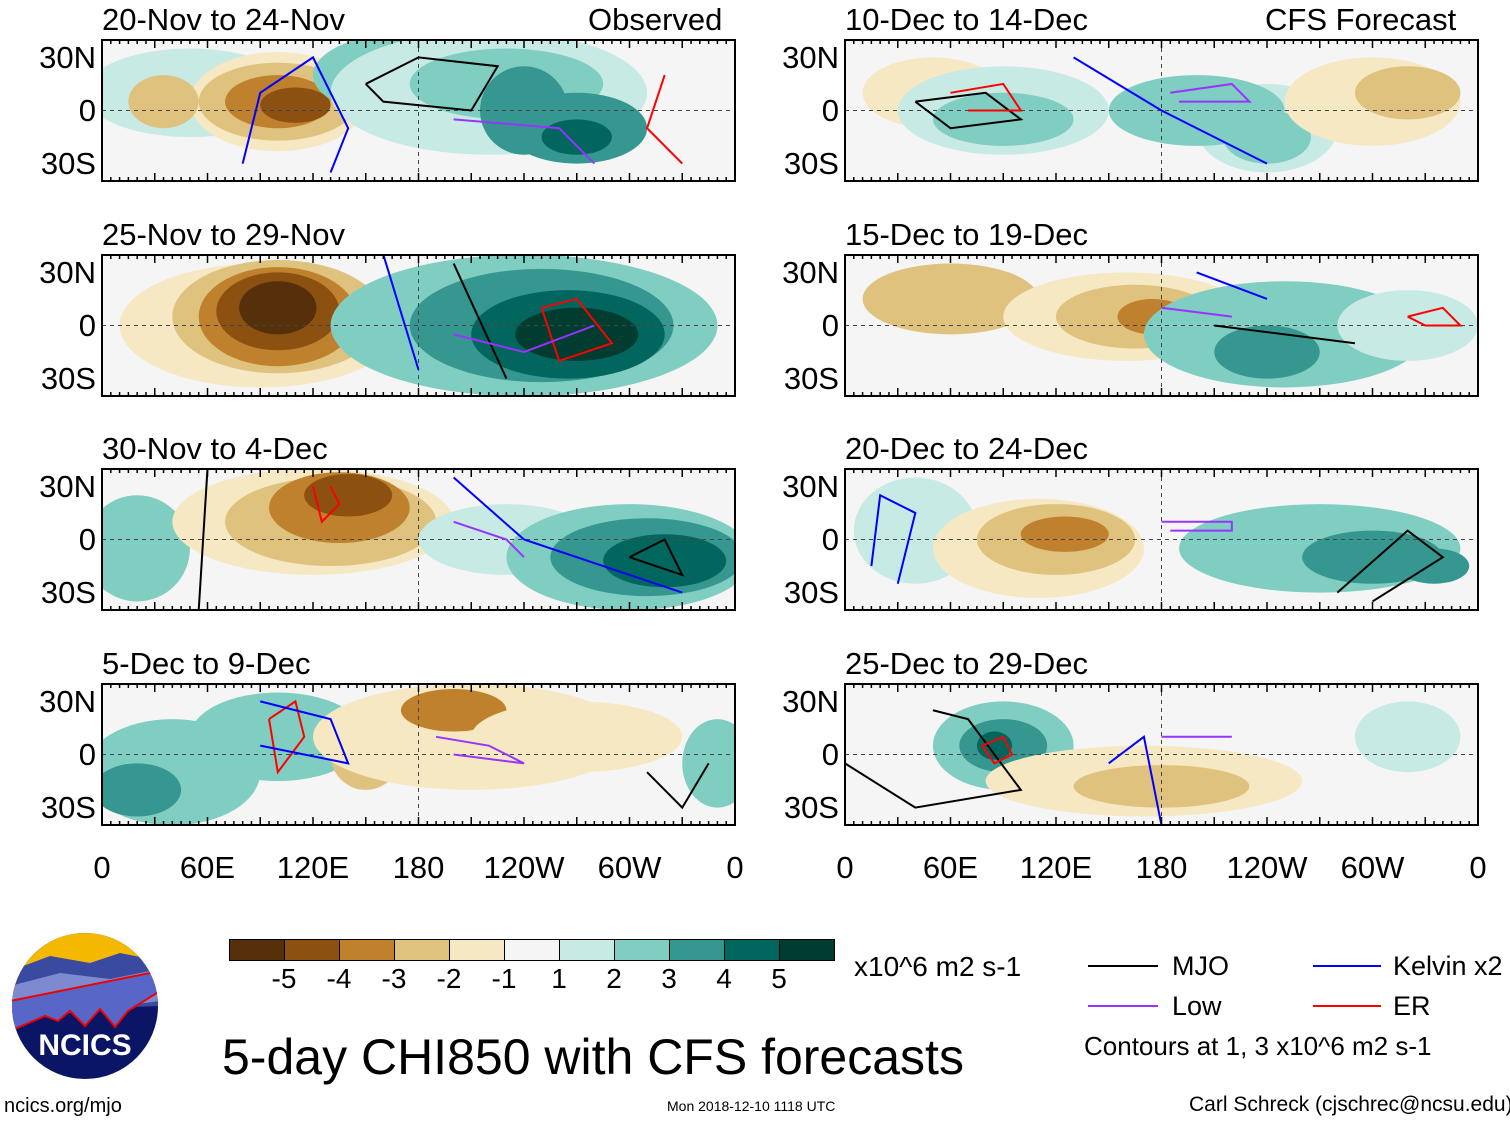 The width and height of the screenshot is (1510, 1121). What do you see at coordinates (779, 978) in the screenshot?
I see `colorbar-tick-label: 5` at bounding box center [779, 978].